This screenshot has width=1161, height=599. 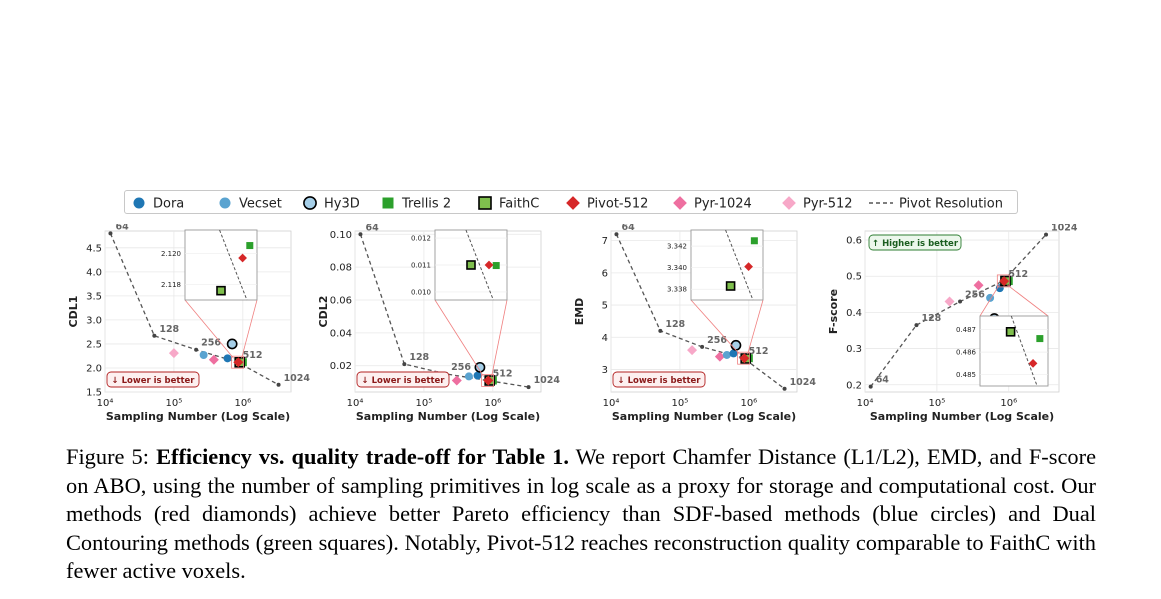 I want to click on y-tick-label: 7, so click(x=605, y=241).